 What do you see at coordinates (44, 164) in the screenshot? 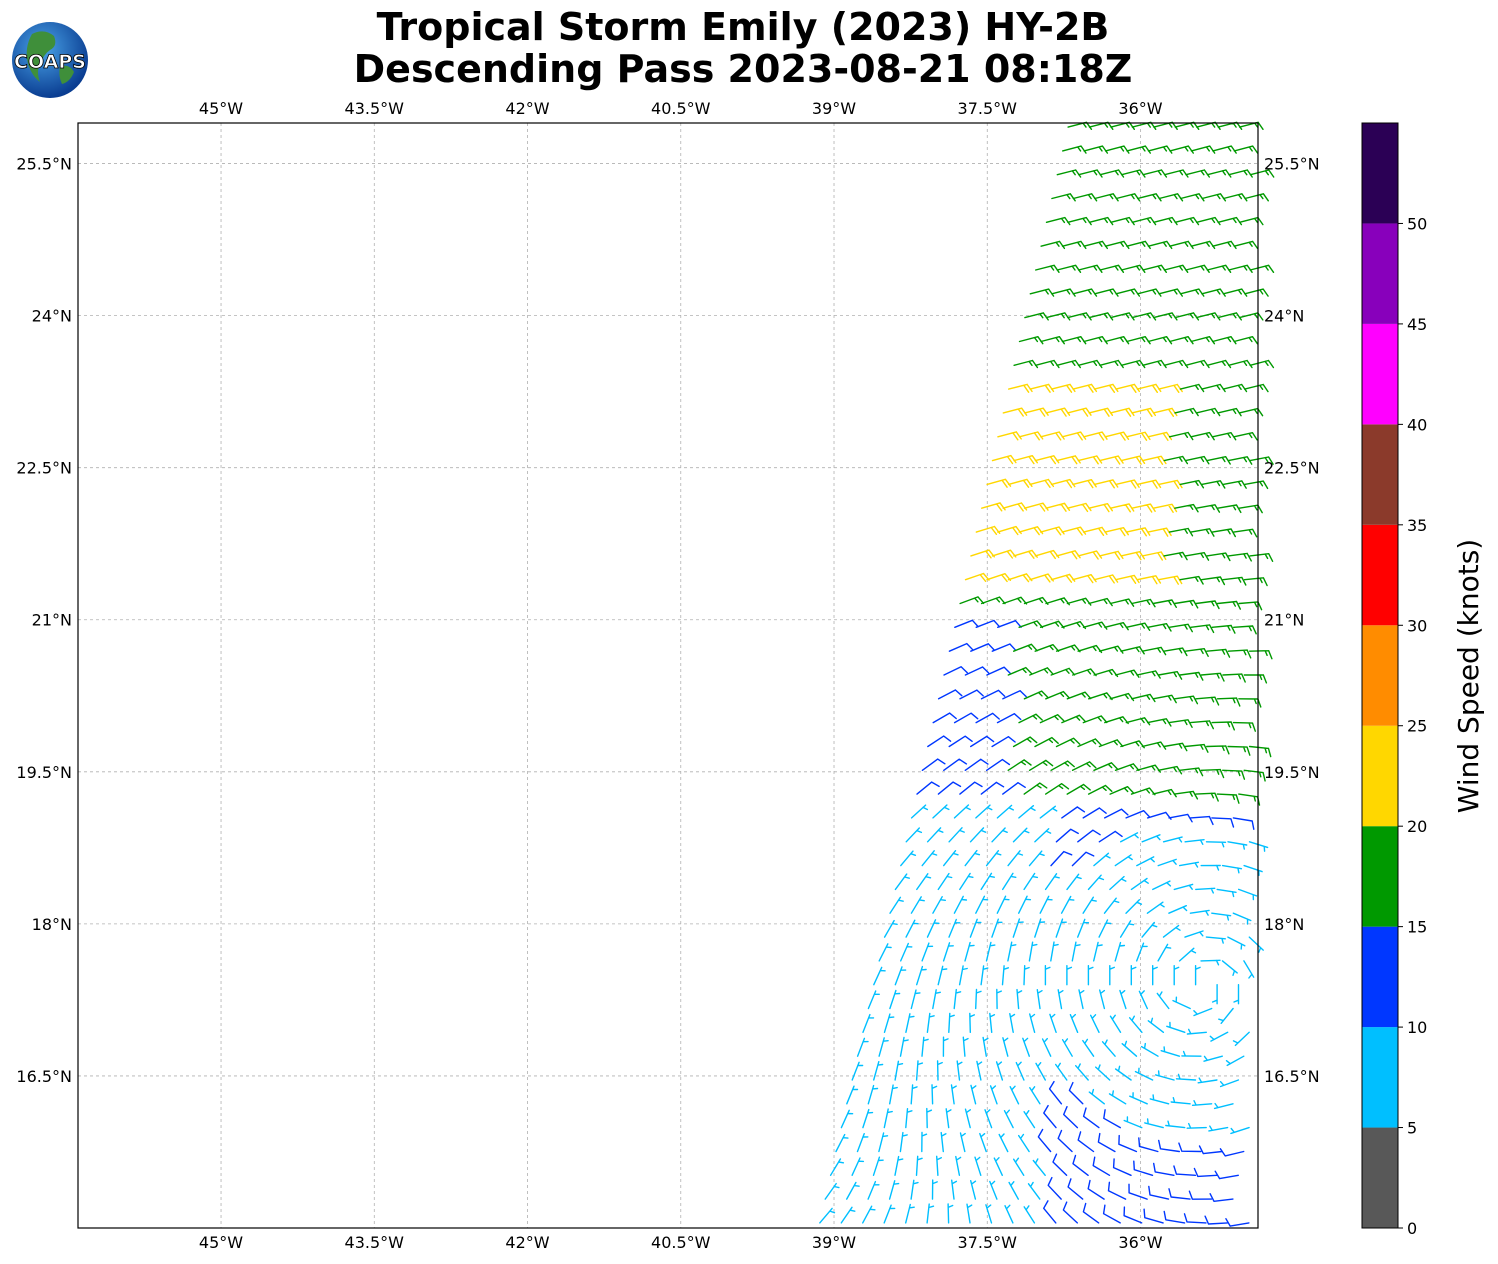
I see `lat-tick-label-left: 25.5°N` at bounding box center [44, 164].